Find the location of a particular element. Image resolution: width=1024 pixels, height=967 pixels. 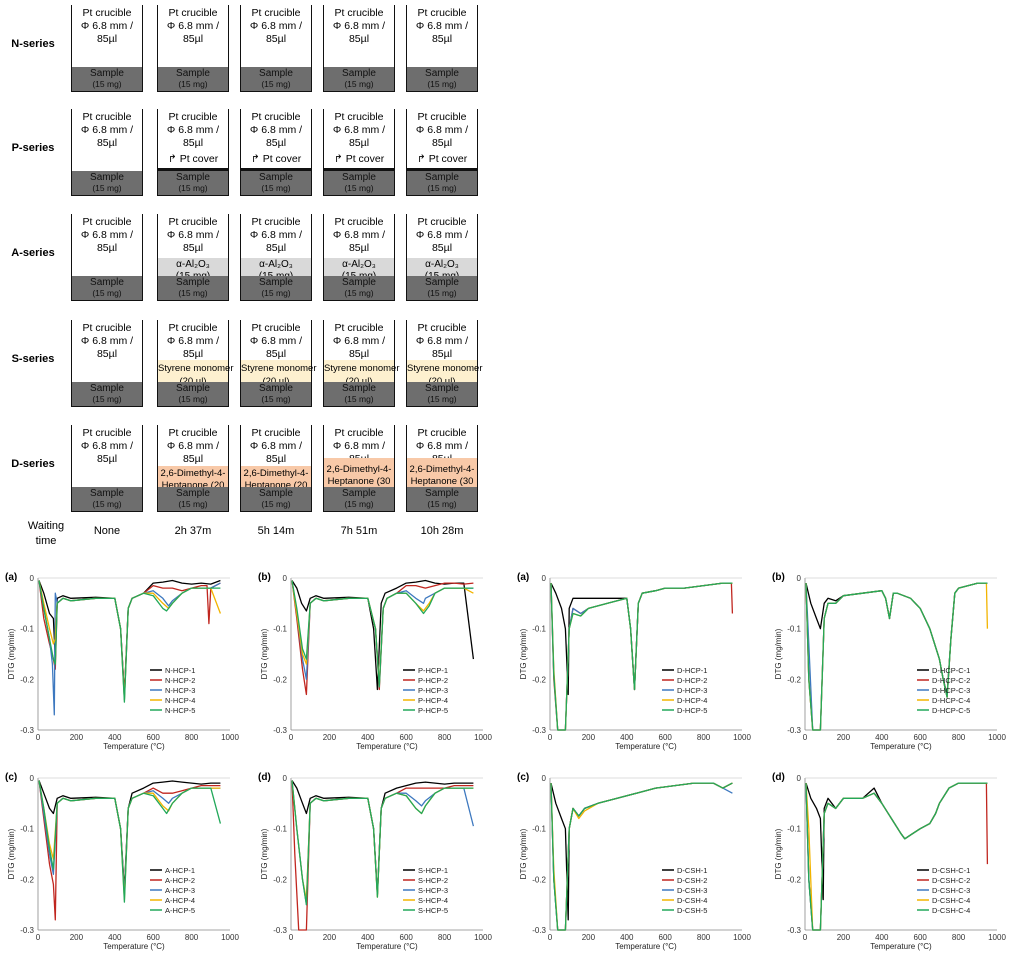

additive-name: α-Al₂O₃ is located at coordinates (276, 264).